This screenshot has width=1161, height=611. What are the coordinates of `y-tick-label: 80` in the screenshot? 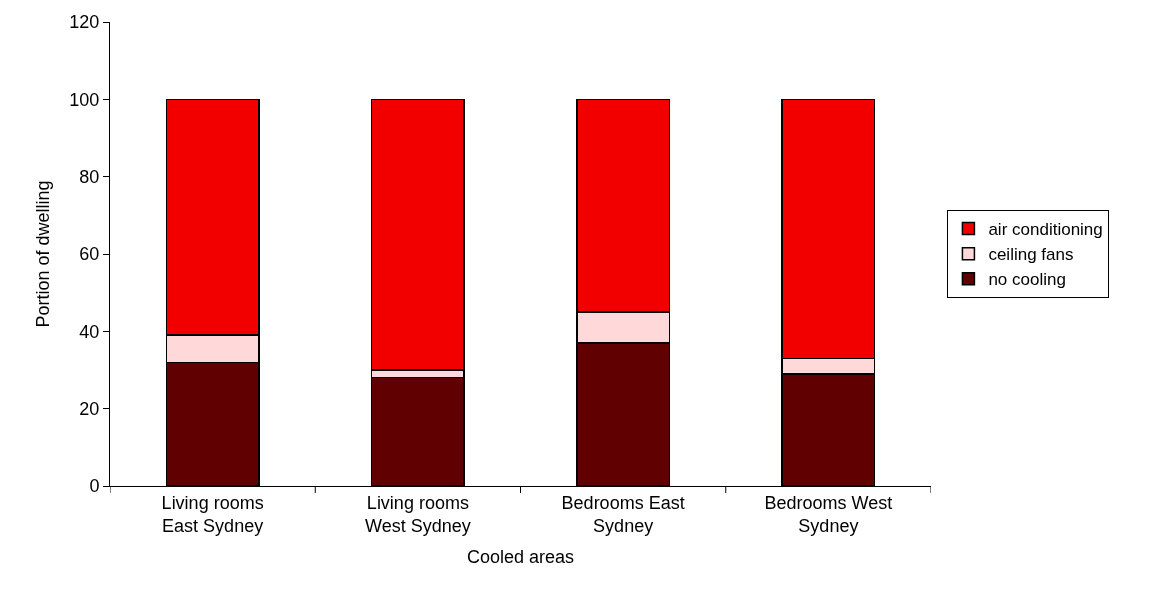 It's located at (89, 176).